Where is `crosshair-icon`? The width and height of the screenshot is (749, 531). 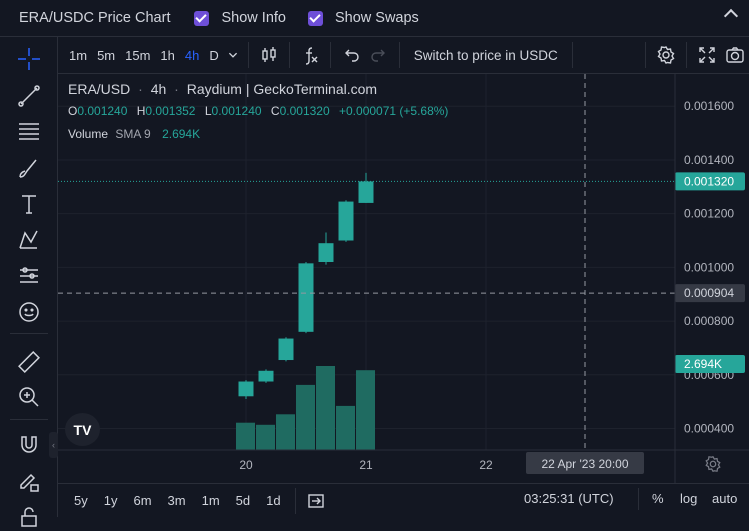
crosshair-icon is located at coordinates (29, 59).